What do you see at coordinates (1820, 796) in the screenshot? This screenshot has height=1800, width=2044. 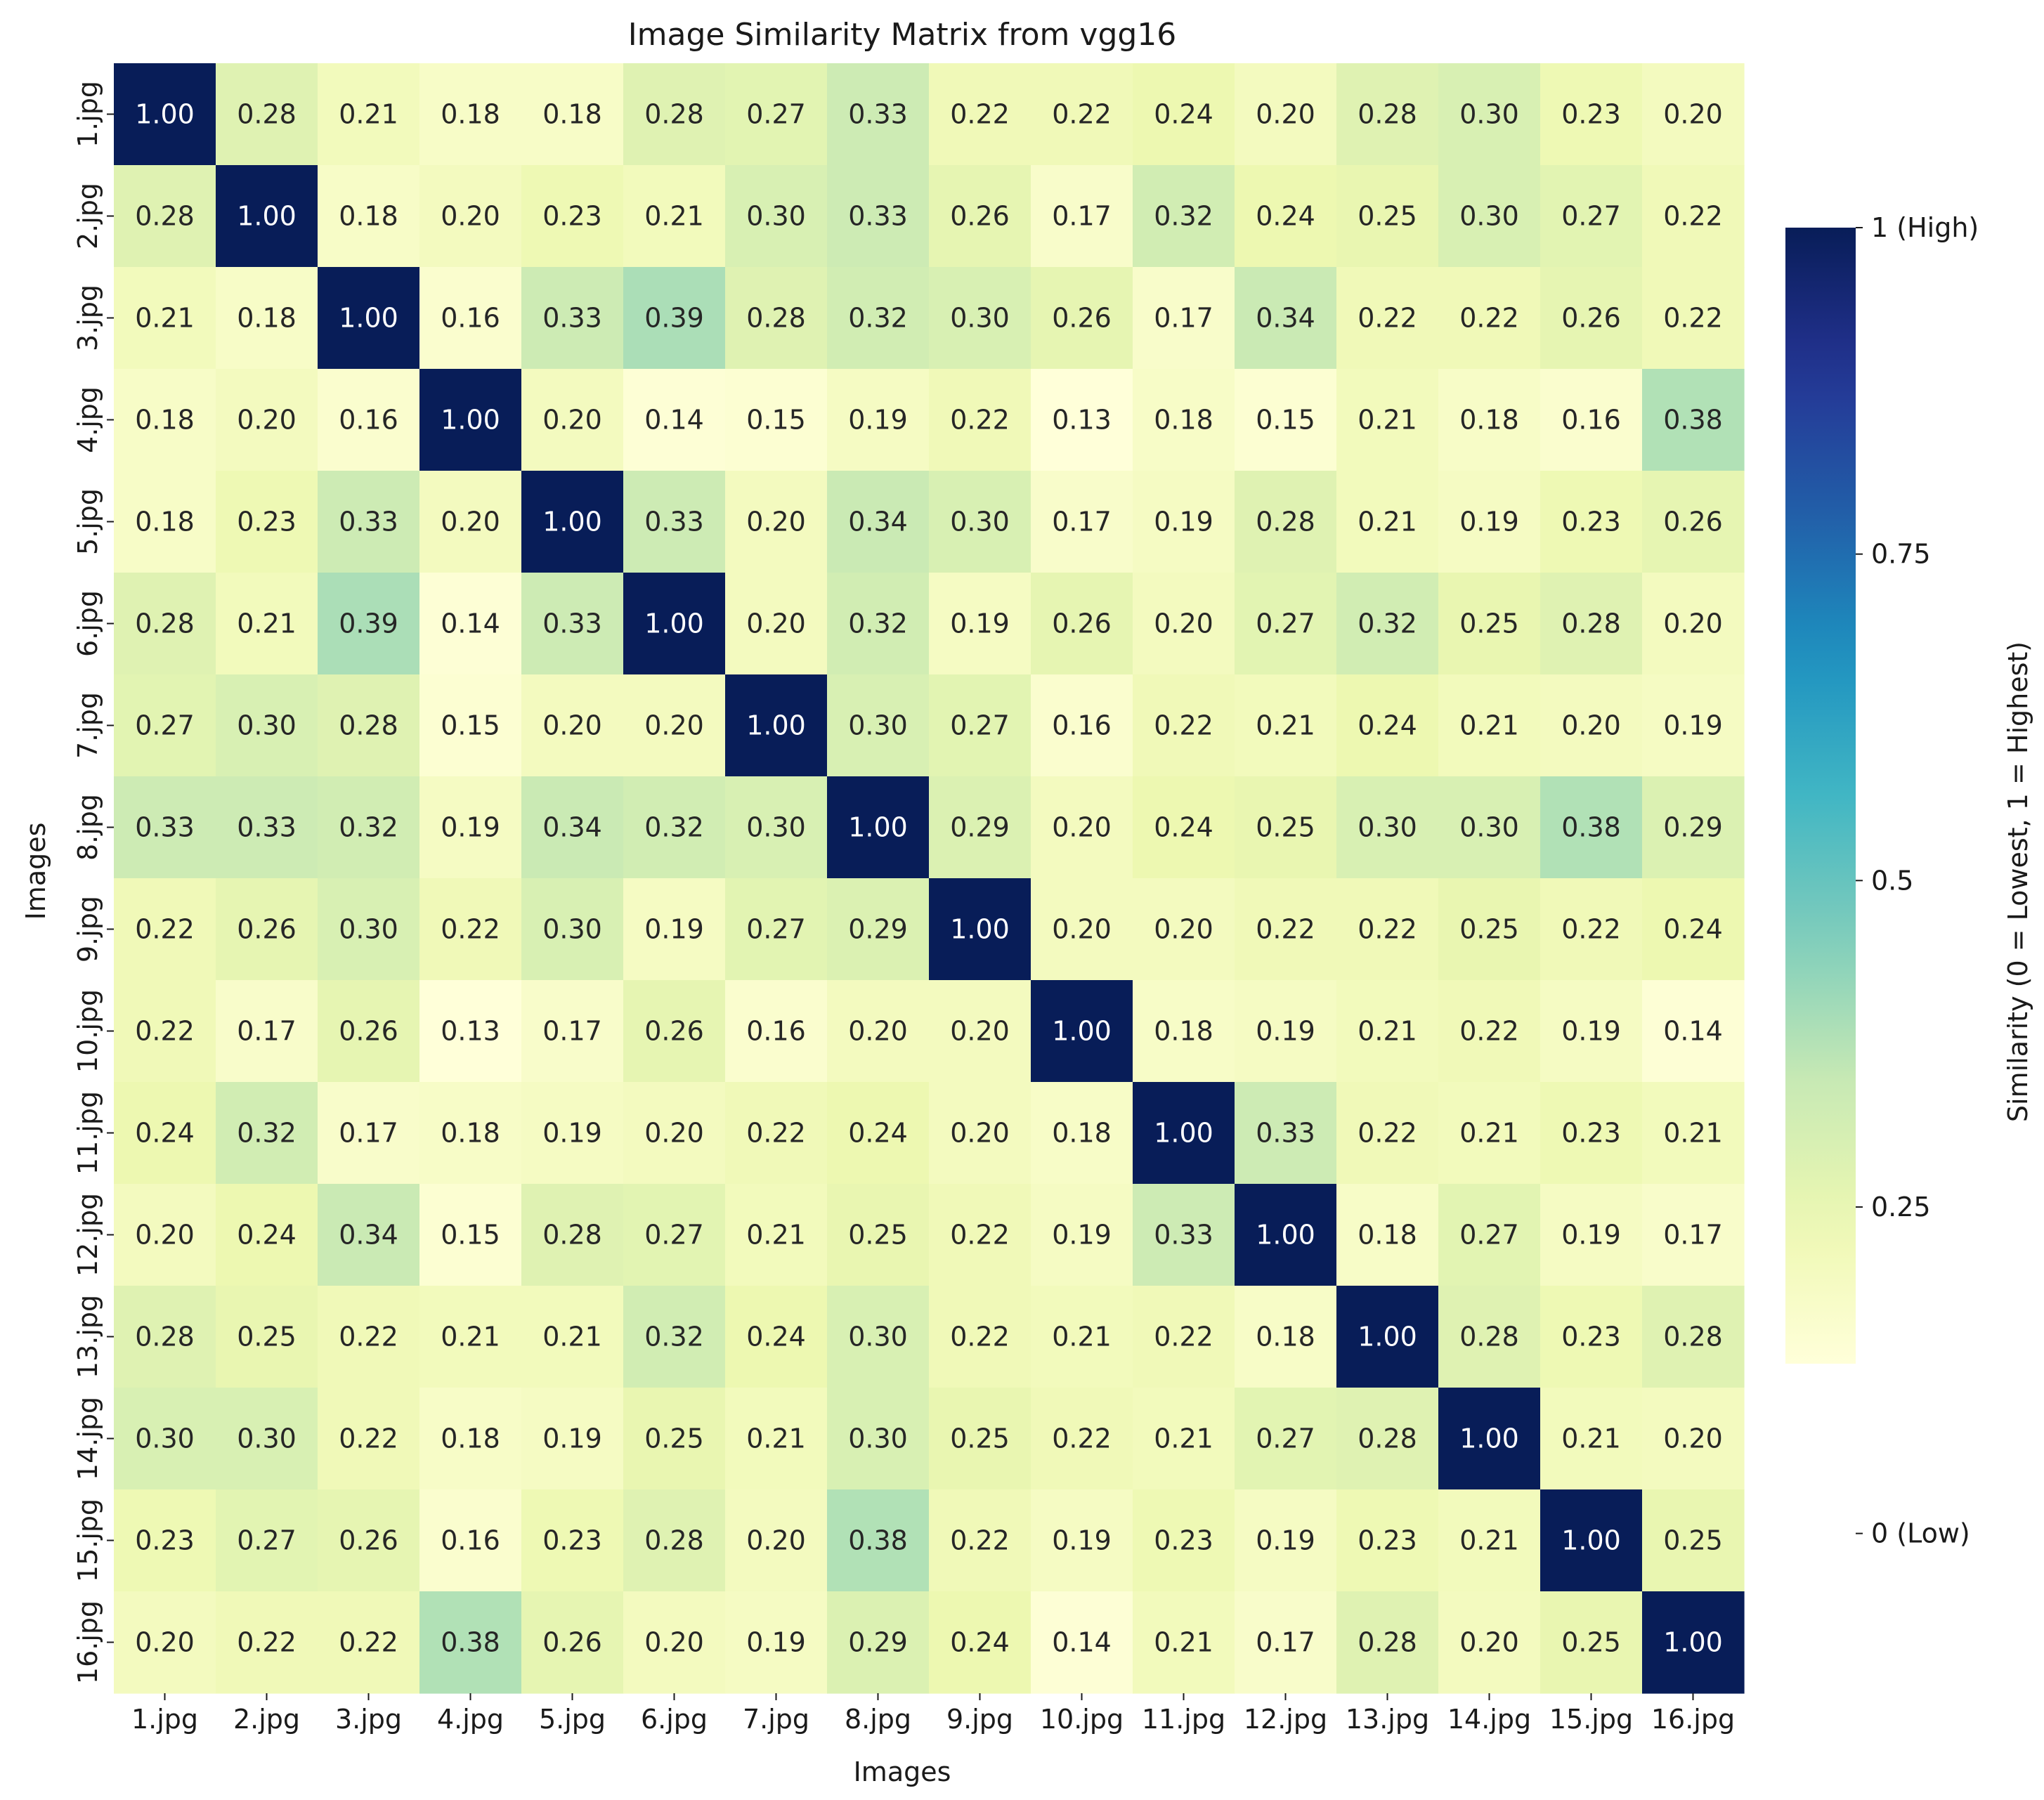 I see `colorbar` at bounding box center [1820, 796].